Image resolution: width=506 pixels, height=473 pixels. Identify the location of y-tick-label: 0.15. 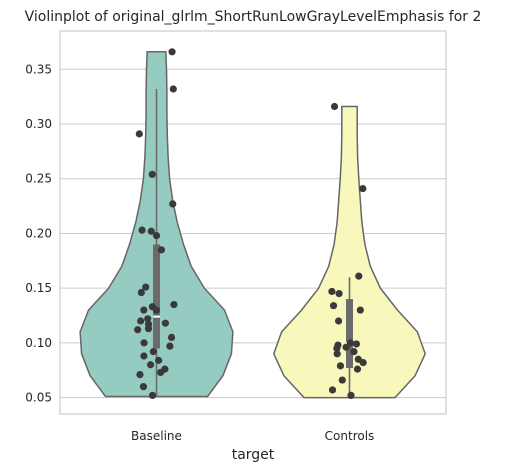
(38, 288).